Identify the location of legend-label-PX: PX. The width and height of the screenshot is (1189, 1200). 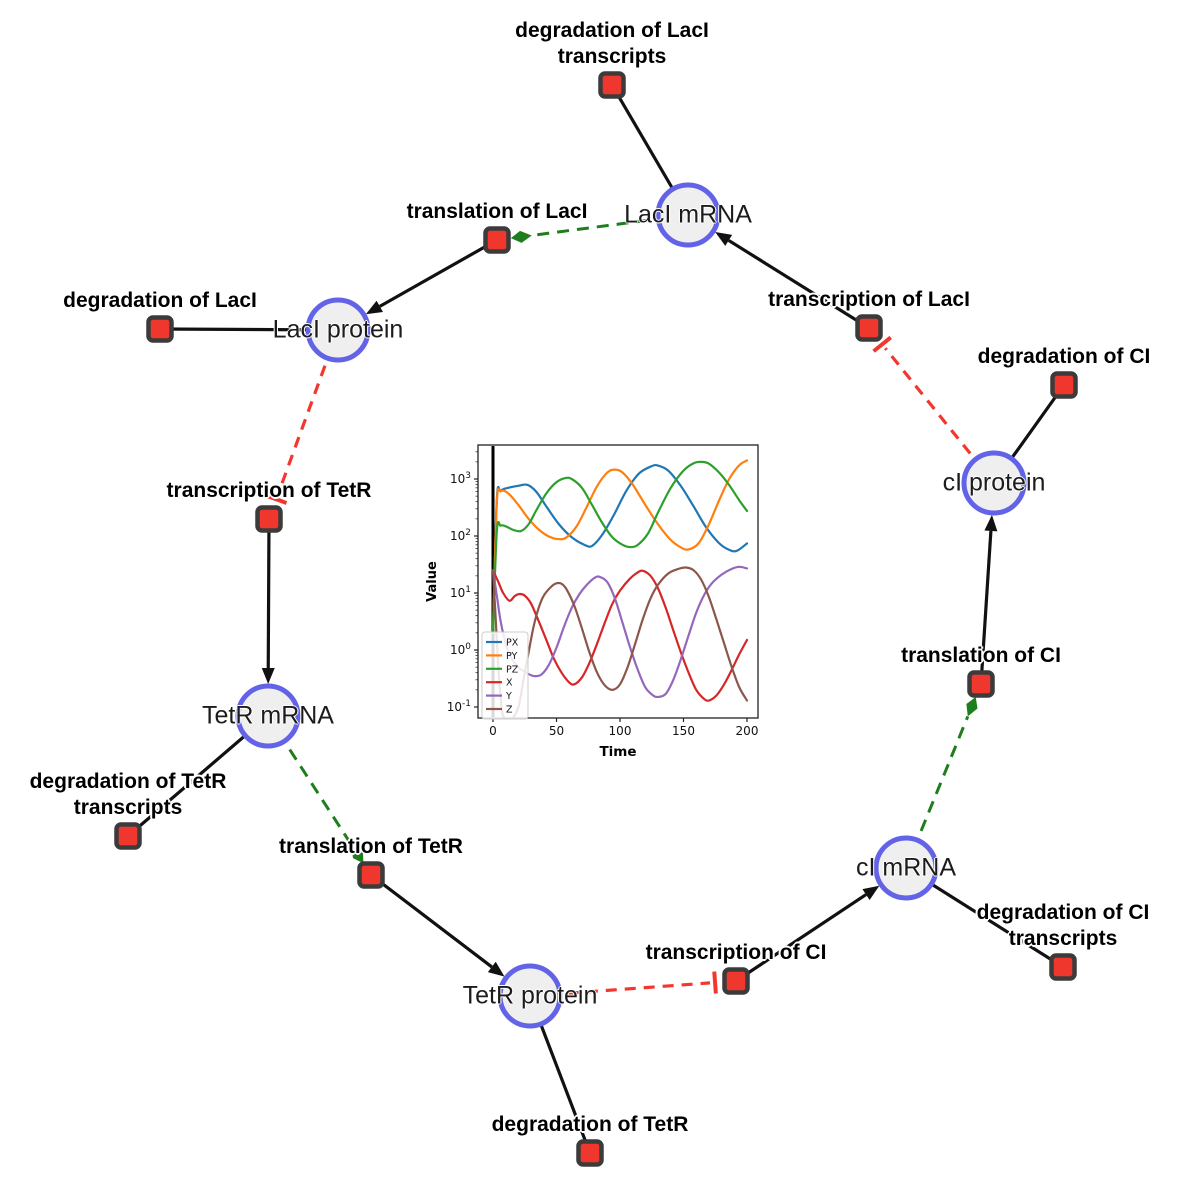
(512, 643).